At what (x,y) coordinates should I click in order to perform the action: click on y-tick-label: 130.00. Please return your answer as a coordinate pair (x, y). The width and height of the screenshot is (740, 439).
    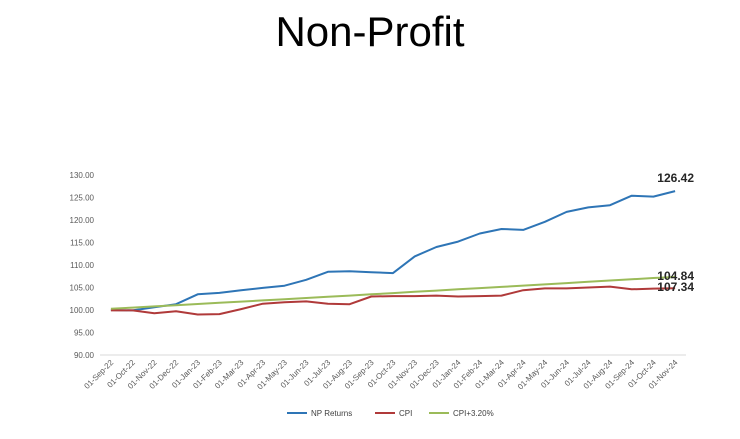
    Looking at the image, I should click on (82, 175).